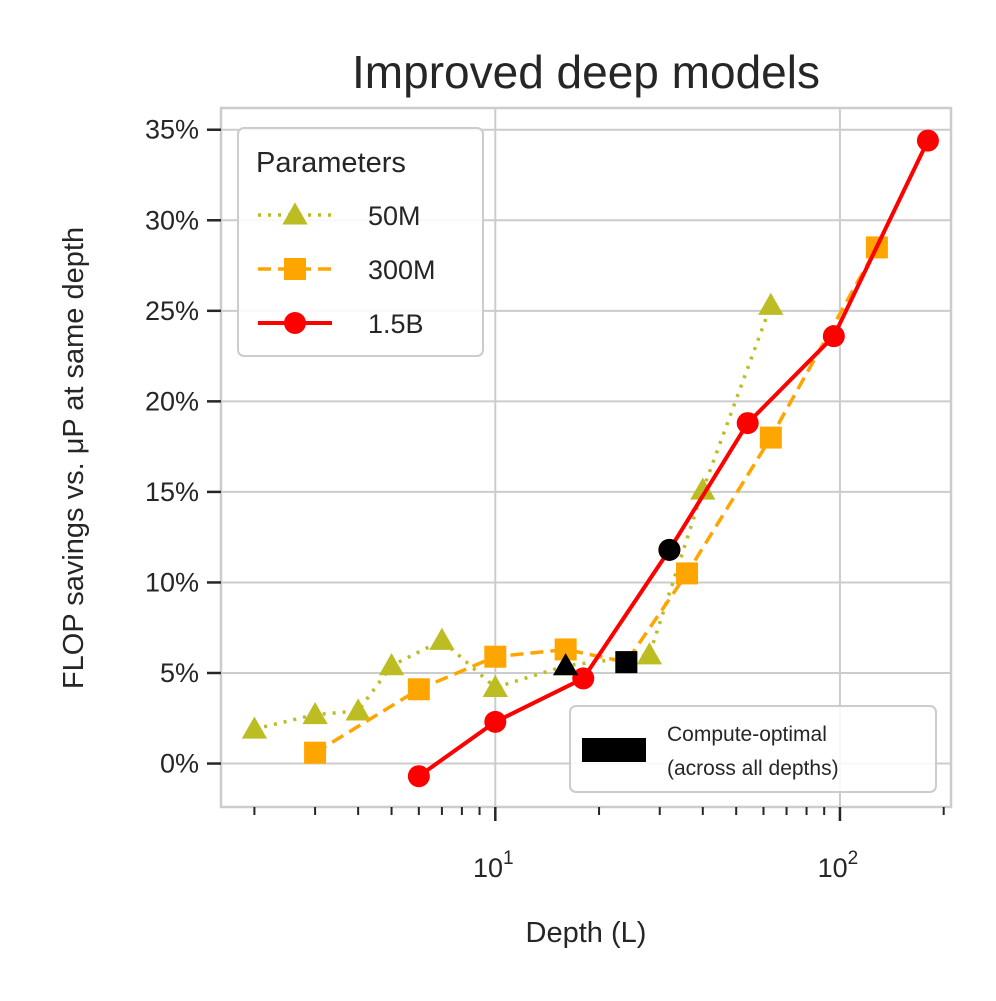  Describe the element at coordinates (331, 163) in the screenshot. I see `legend-title: Parameters` at that location.